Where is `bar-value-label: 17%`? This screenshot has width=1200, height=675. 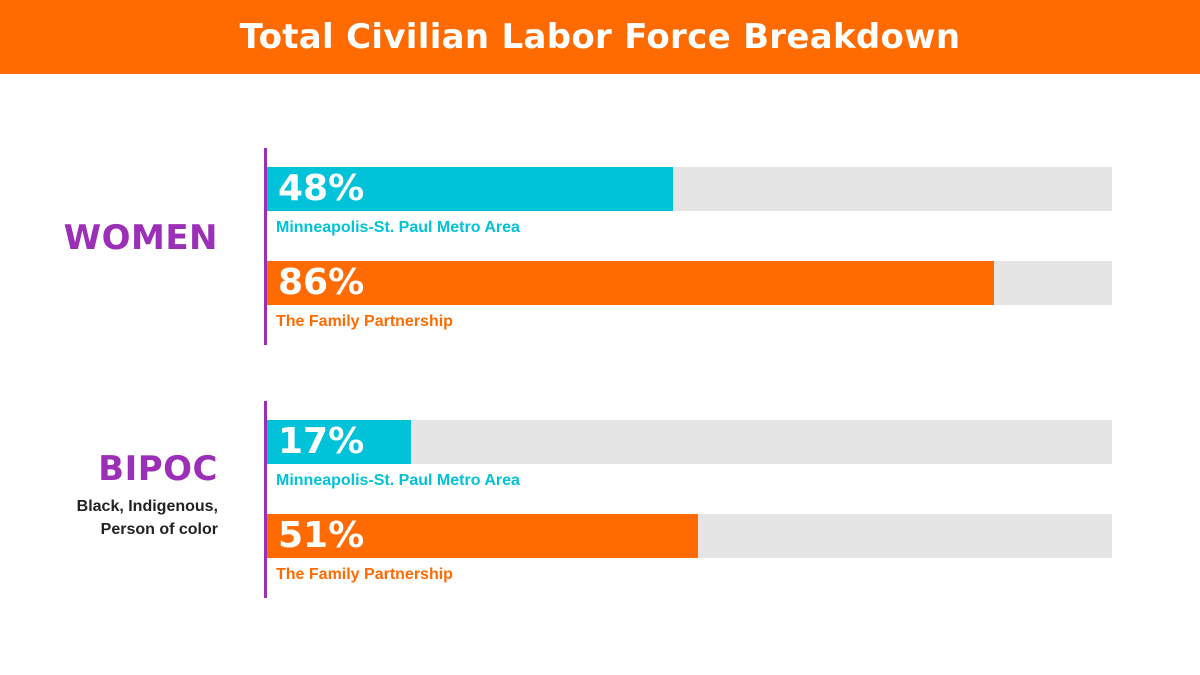
bar-value-label: 17% is located at coordinates (321, 441).